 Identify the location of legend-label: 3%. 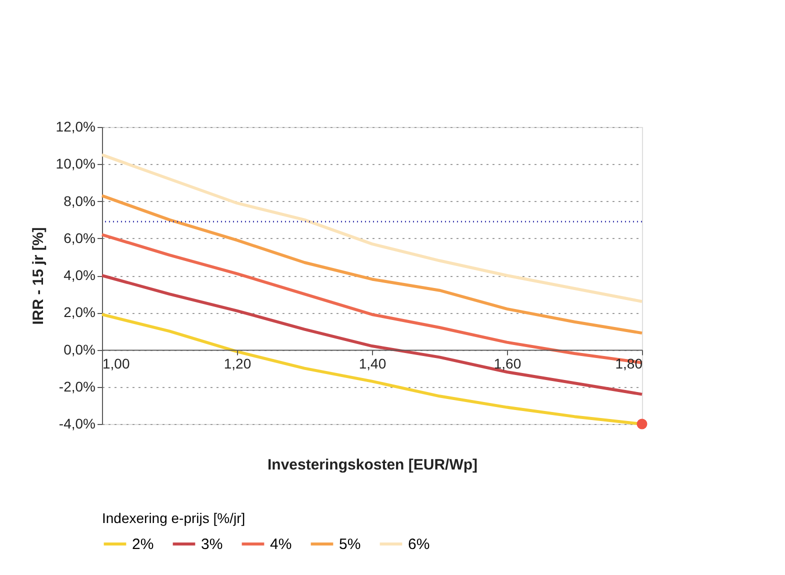
(212, 544).